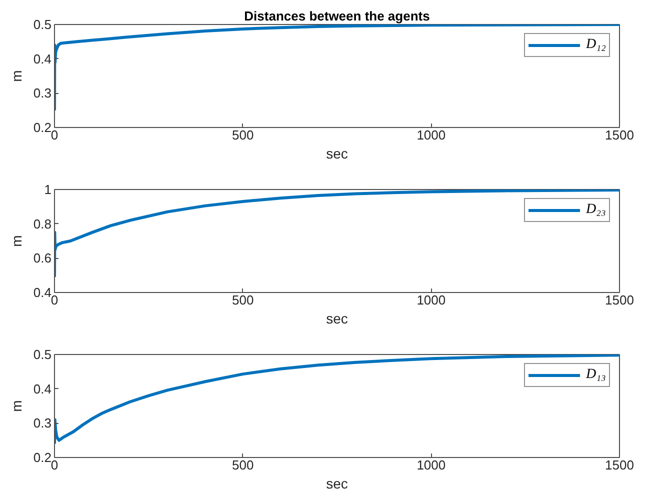  What do you see at coordinates (337, 16) in the screenshot?
I see `chart-title: Distances between the agents` at bounding box center [337, 16].